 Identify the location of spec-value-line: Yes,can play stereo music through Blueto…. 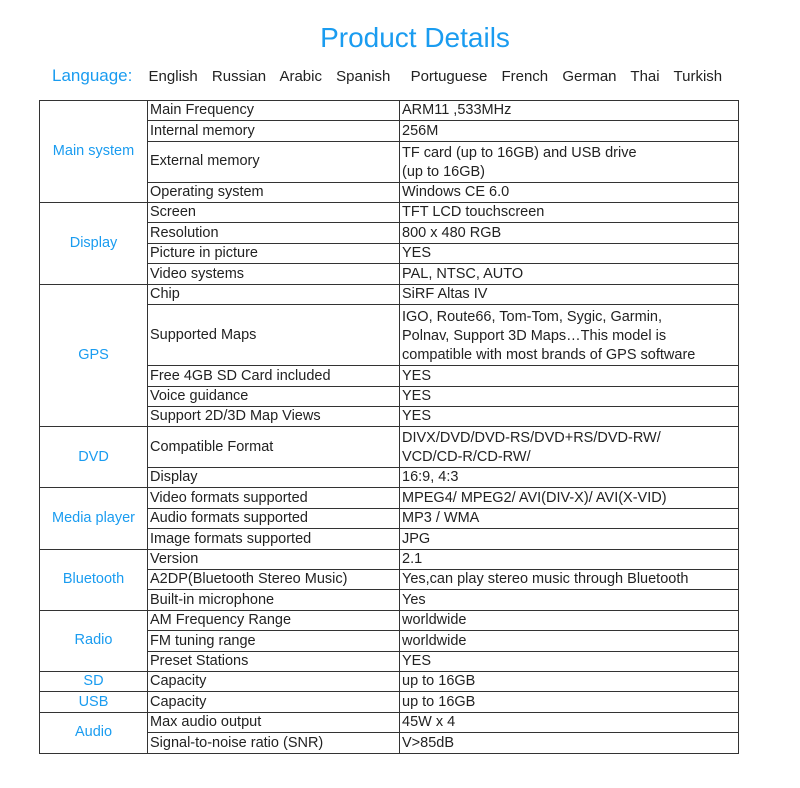
(545, 579).